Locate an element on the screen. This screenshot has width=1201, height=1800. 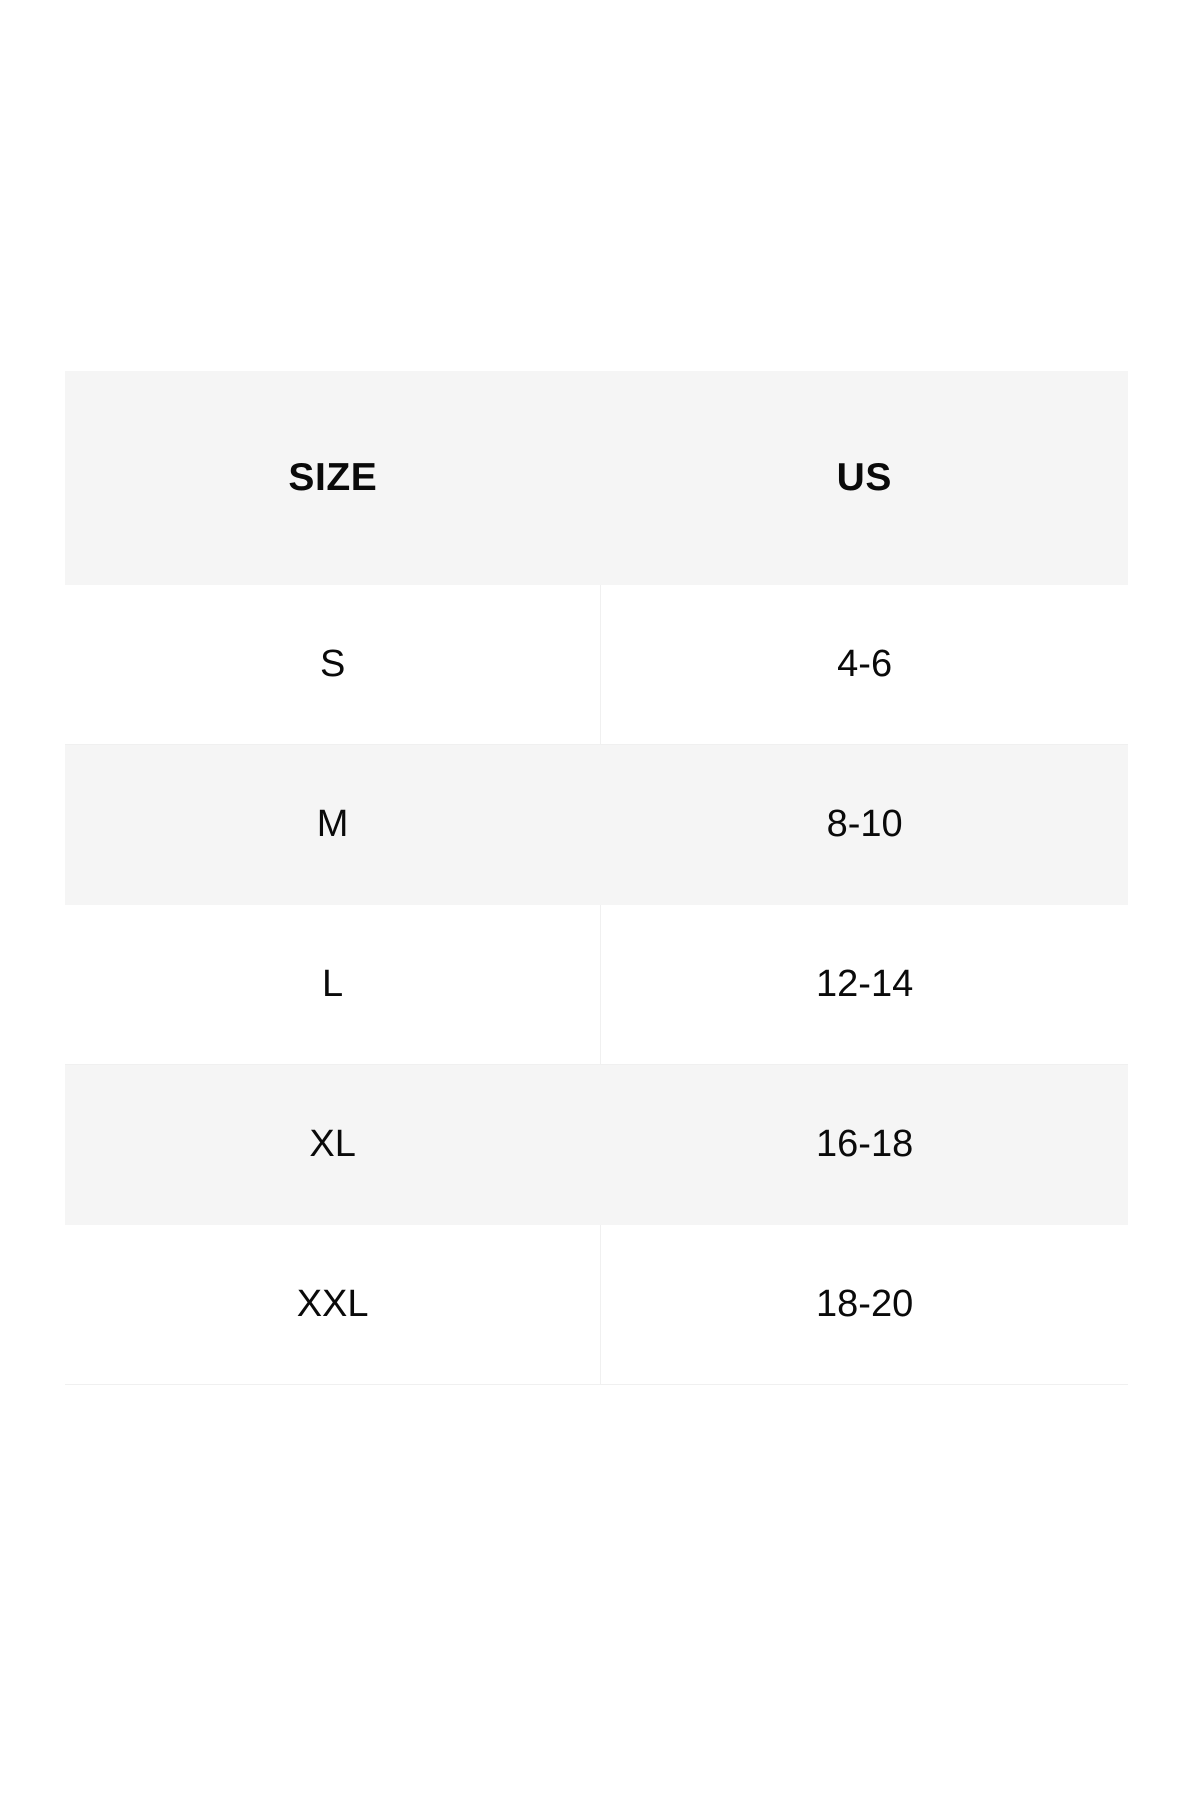
table-row: XXL 18-20 is located at coordinates (596, 1304).